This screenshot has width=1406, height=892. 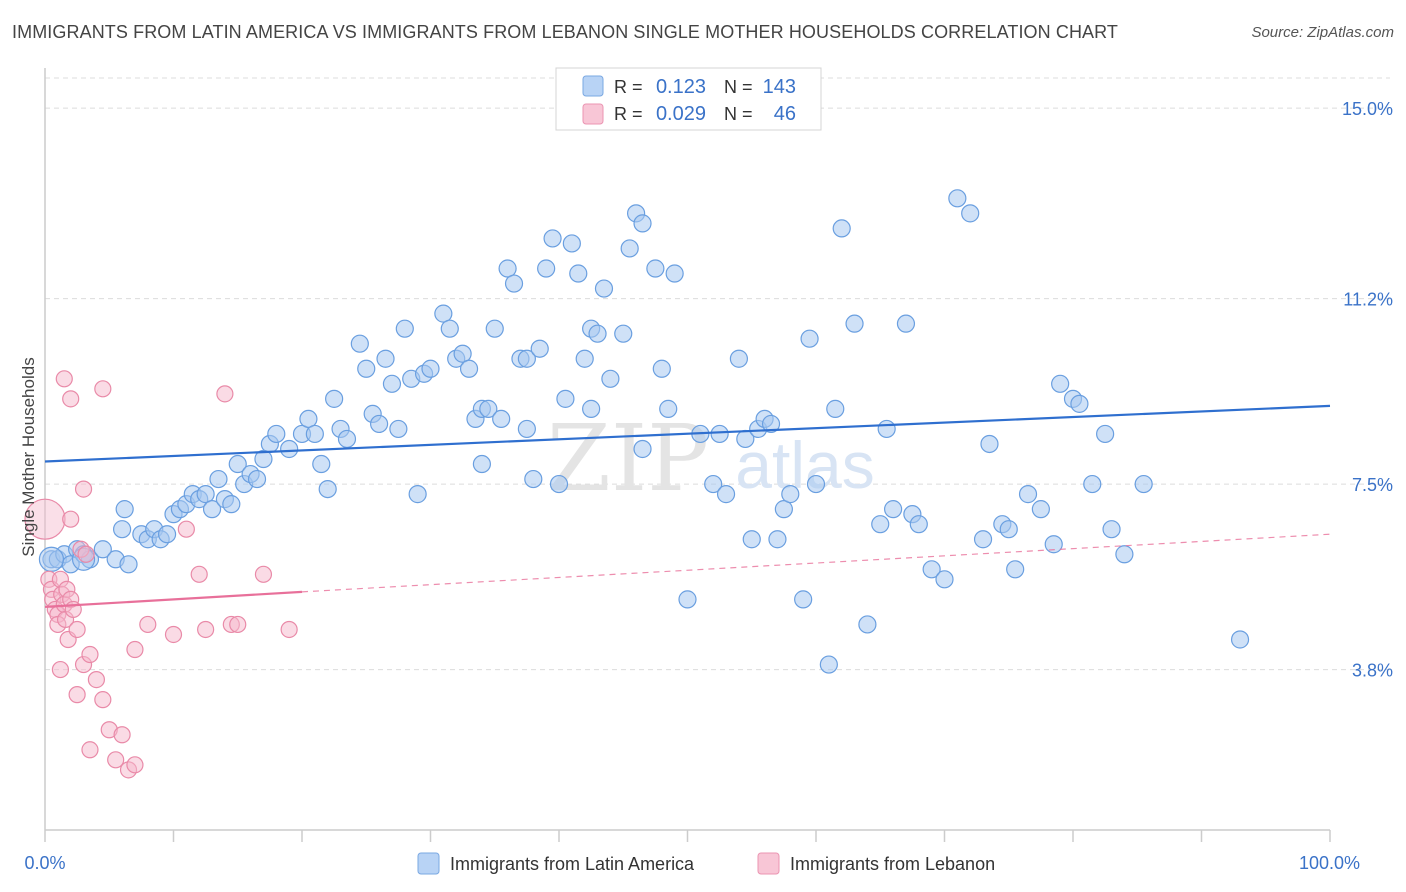 I want to click on legend-swatch-blue, so click(x=593, y=86).